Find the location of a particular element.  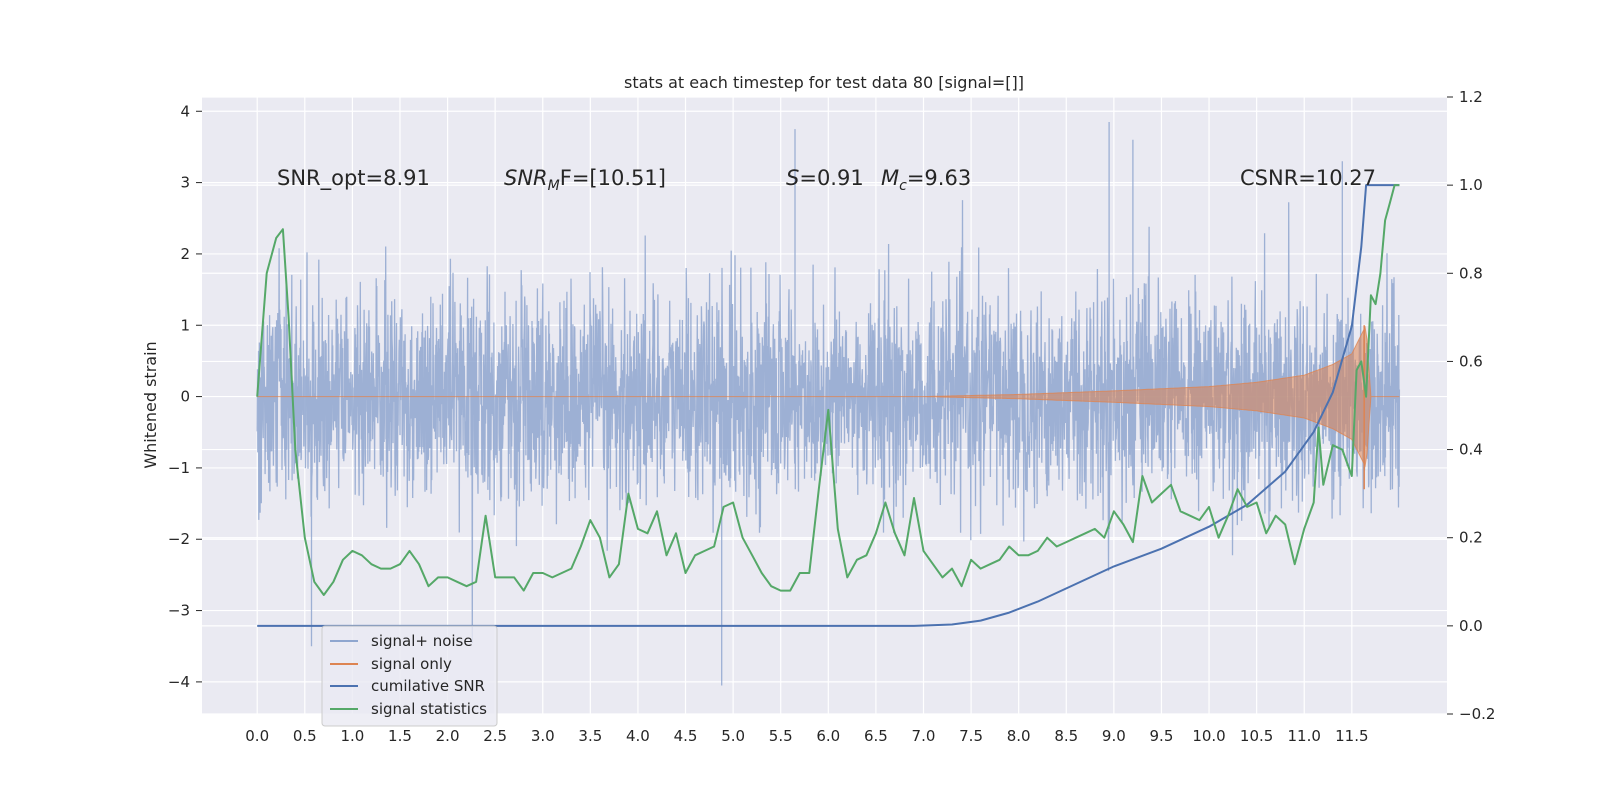

y2-tick-label: 0.2 is located at coordinates (1471, 538).